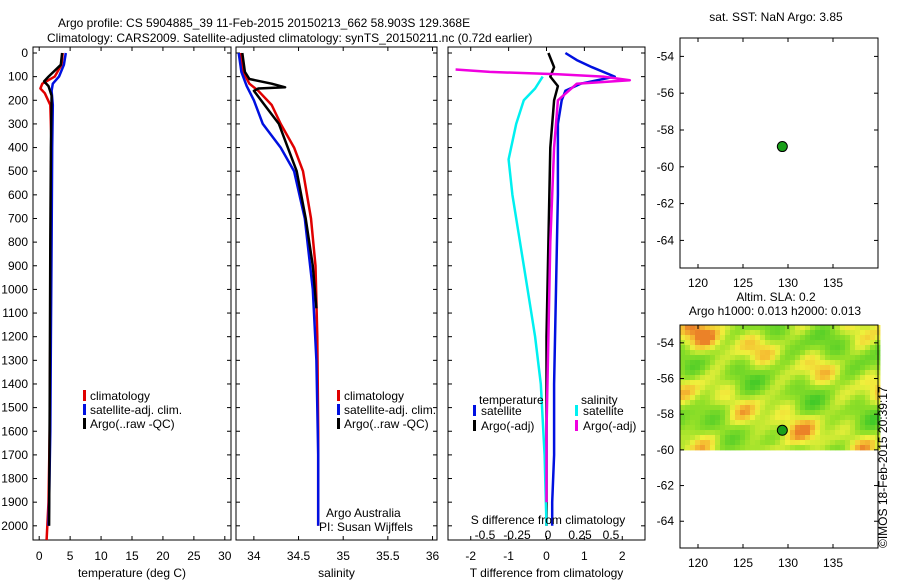  Describe the element at coordinates (584, 556) in the screenshot. I see `x-tick-label: 1` at that location.